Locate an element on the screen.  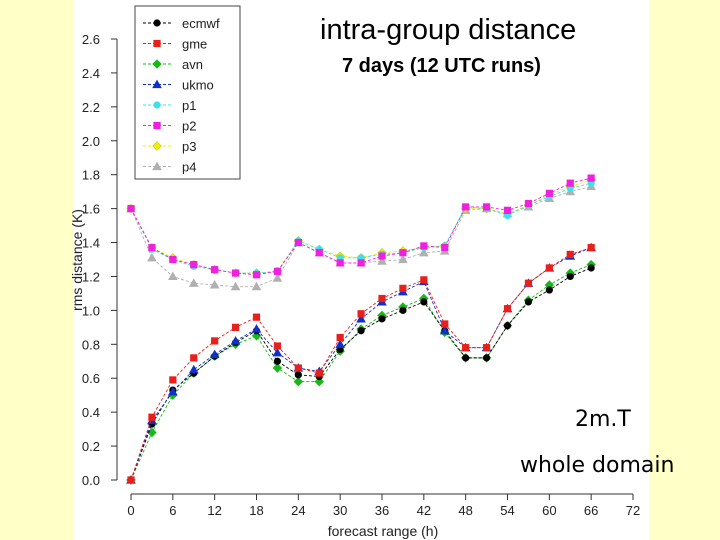
chart-subtitle: 7 days (12 UTC runs) is located at coordinates (441, 66).